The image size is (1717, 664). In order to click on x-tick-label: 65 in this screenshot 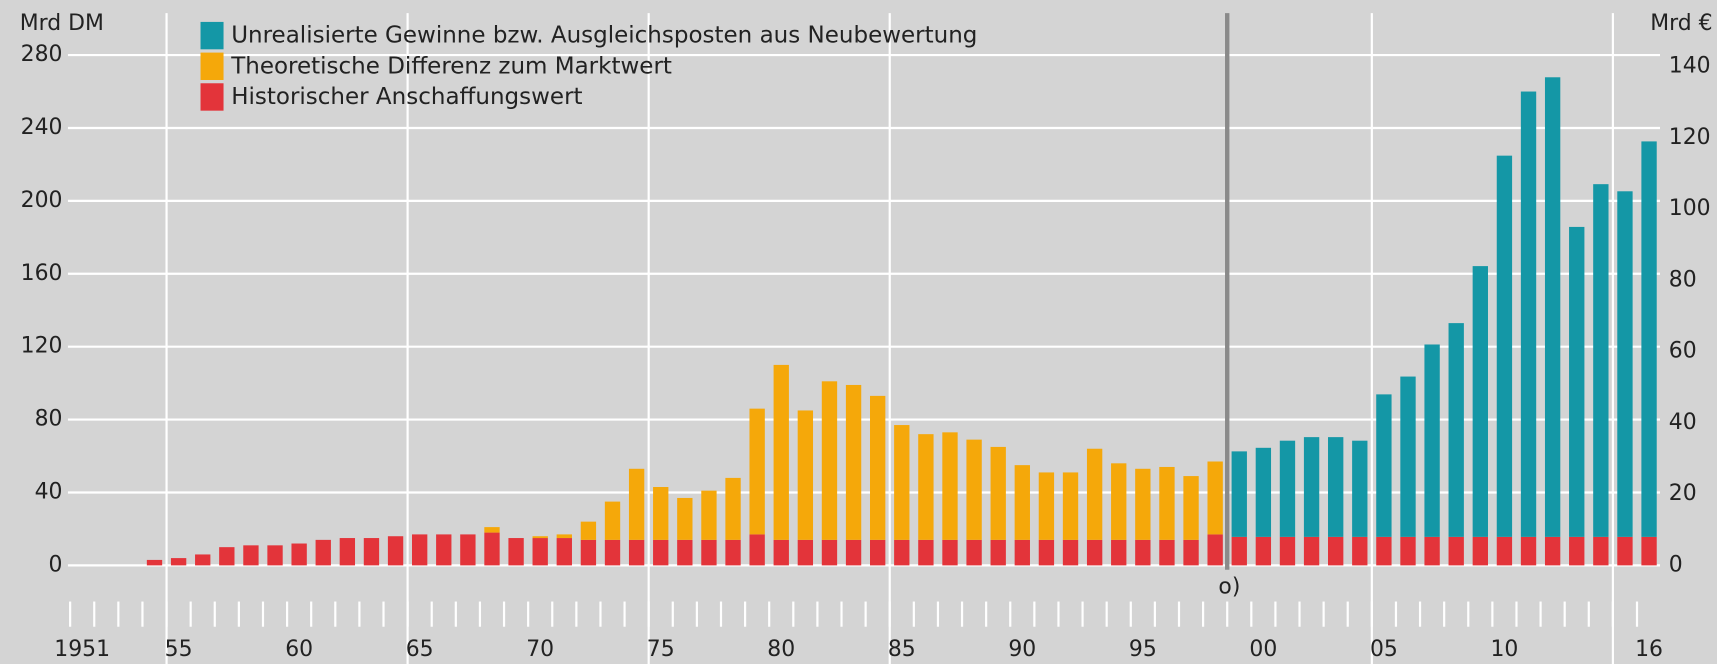, I will do `click(420, 649)`.